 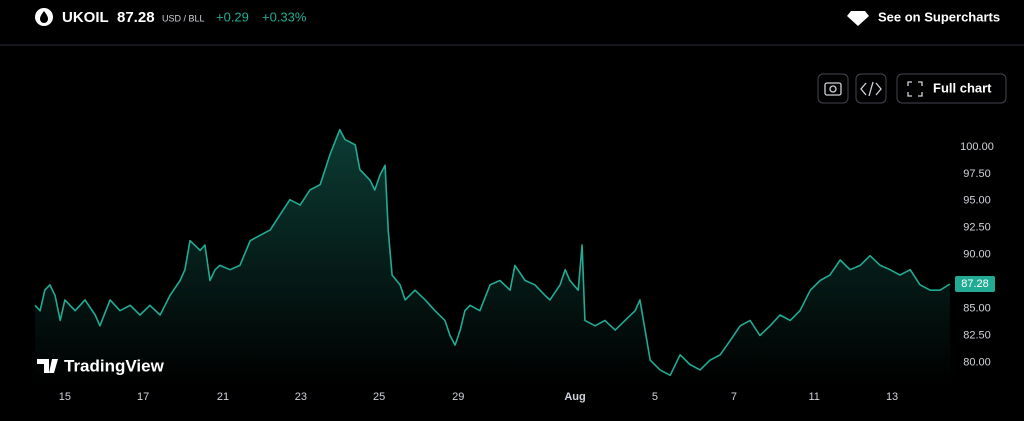 I want to click on brand-logo, so click(x=47, y=366).